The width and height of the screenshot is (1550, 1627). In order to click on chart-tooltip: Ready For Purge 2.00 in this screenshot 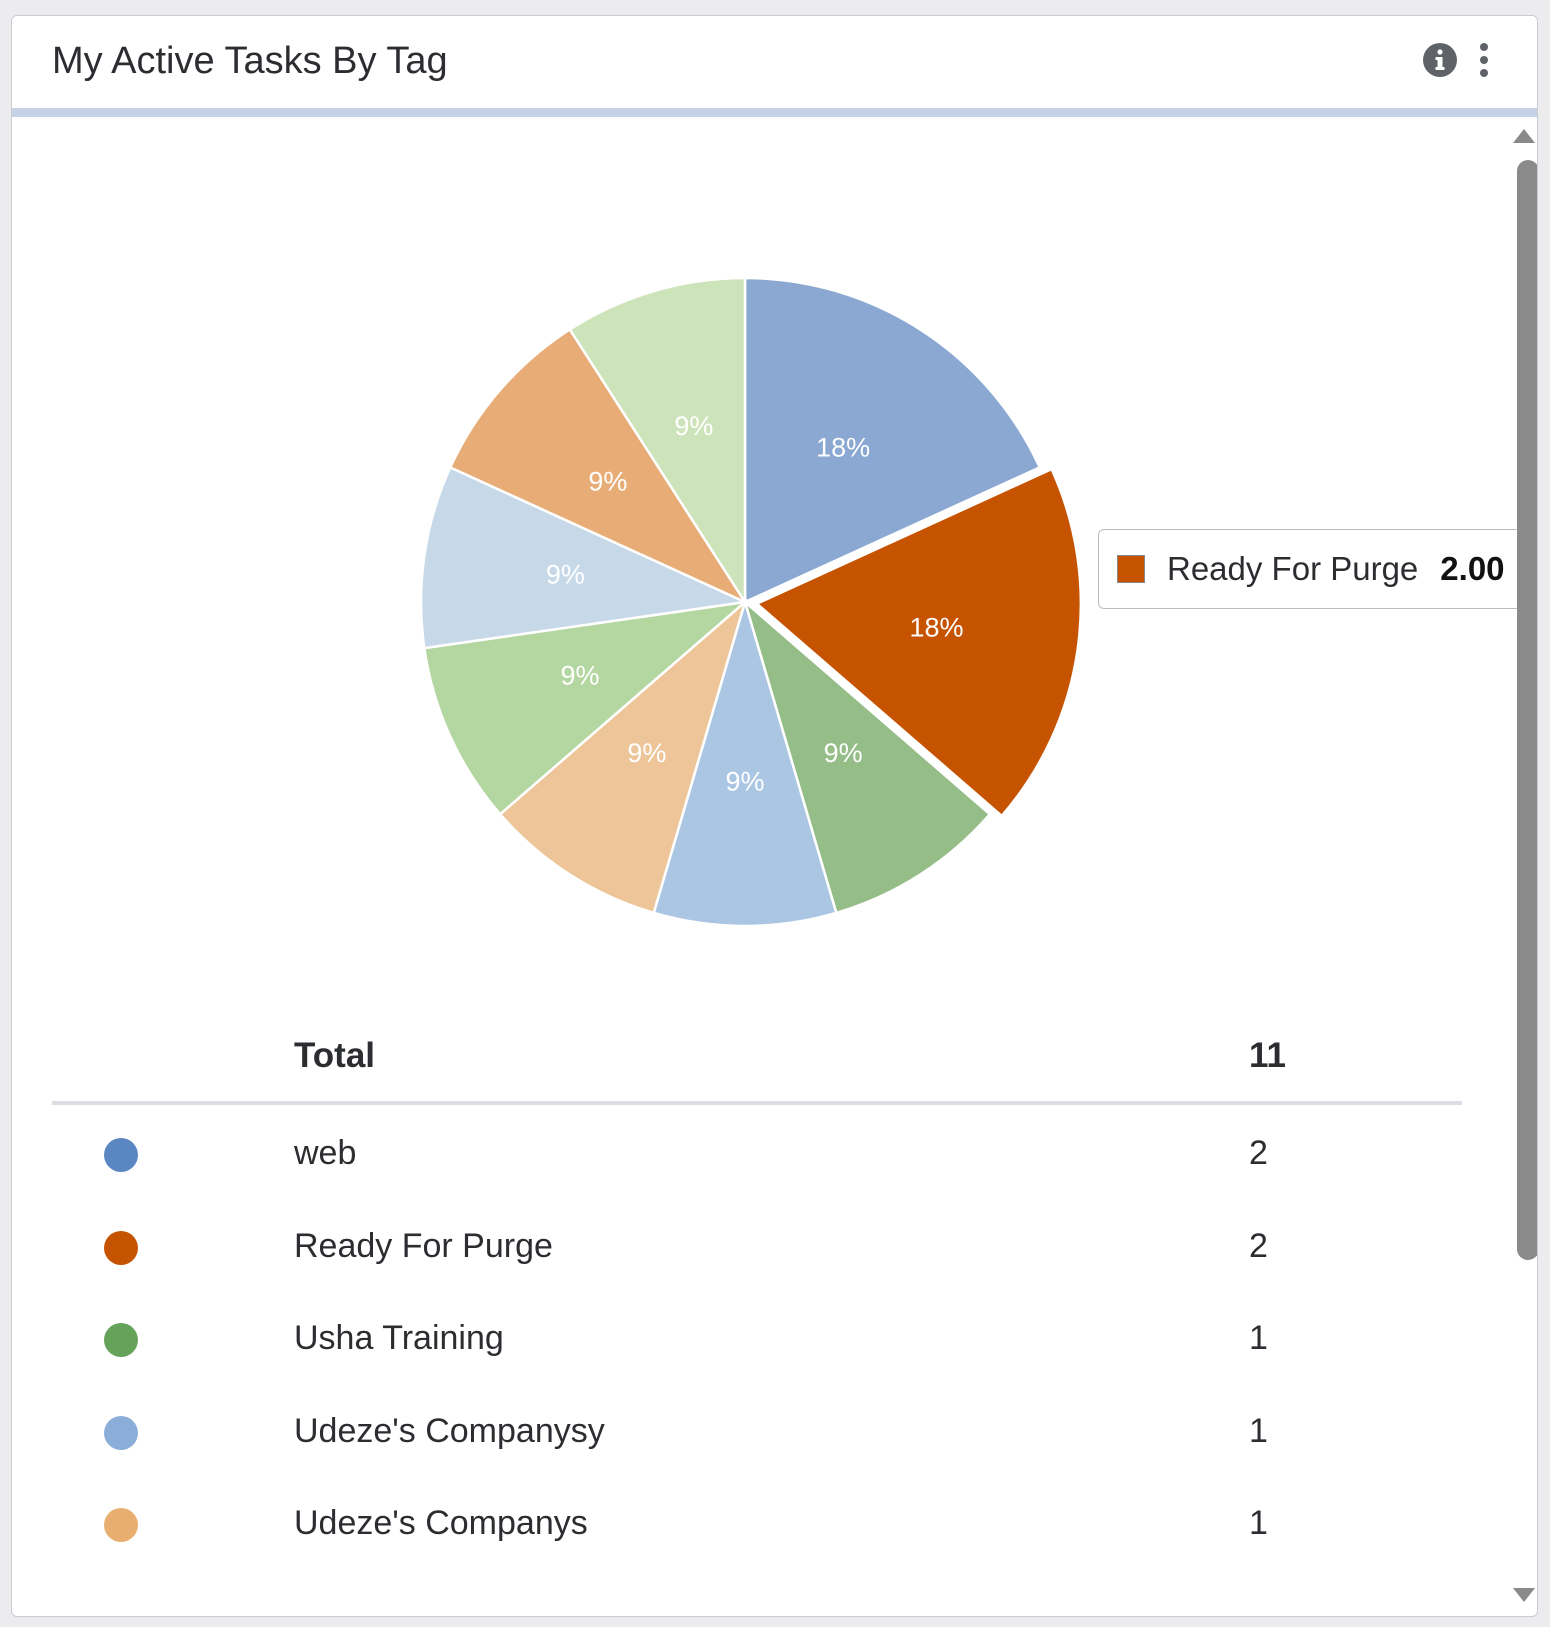, I will do `click(1313, 569)`.